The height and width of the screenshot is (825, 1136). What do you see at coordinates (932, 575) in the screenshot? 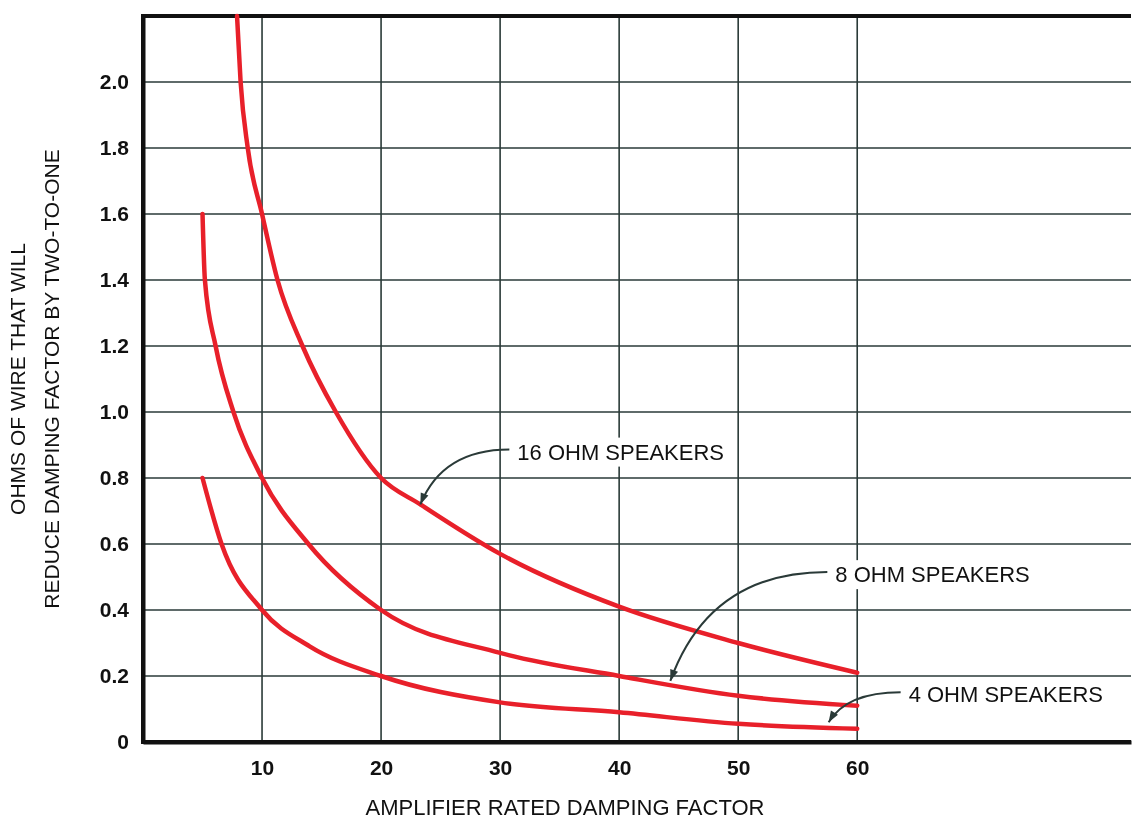
I see `annotation: 8 OHM SPEAKERS` at bounding box center [932, 575].